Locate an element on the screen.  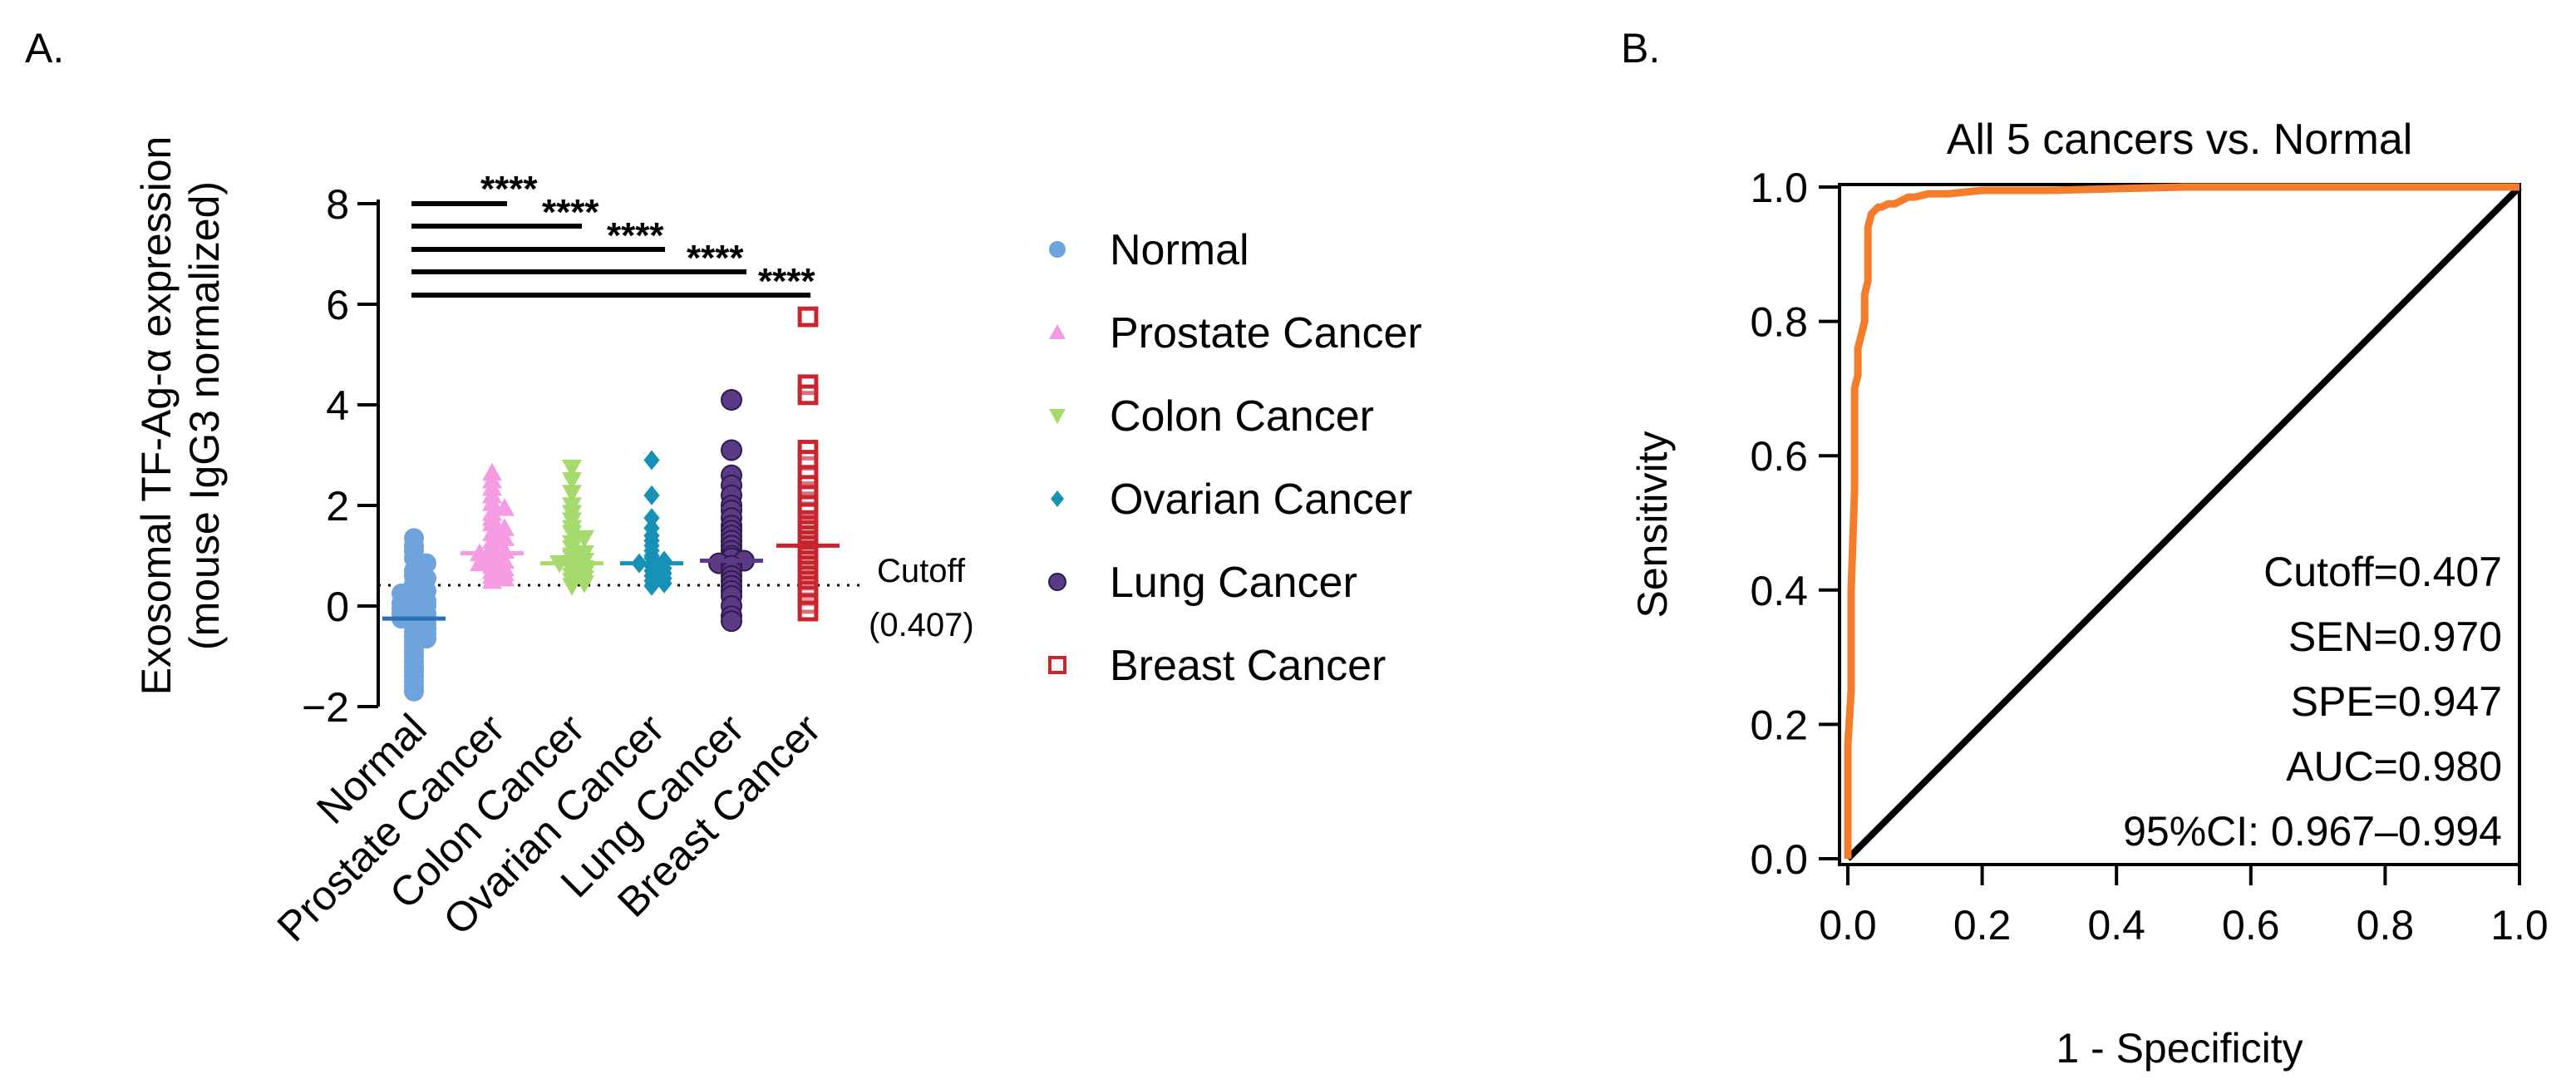
cutoff-label: Cutoff is located at coordinates (921, 571).